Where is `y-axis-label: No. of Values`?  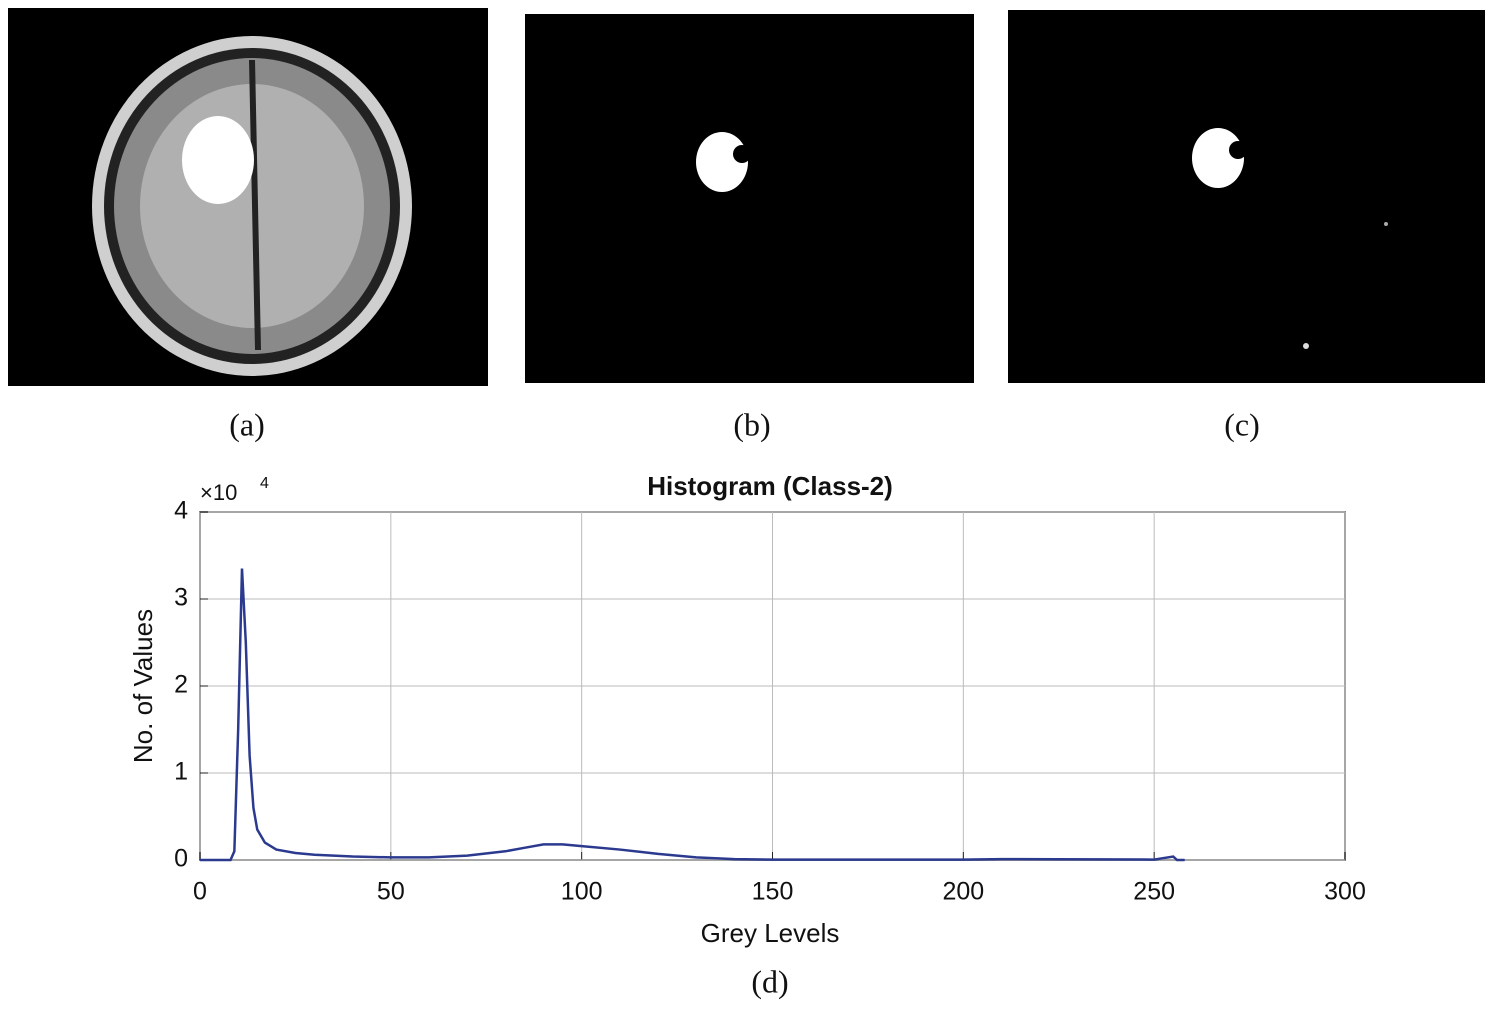 y-axis-label: No. of Values is located at coordinates (143, 686).